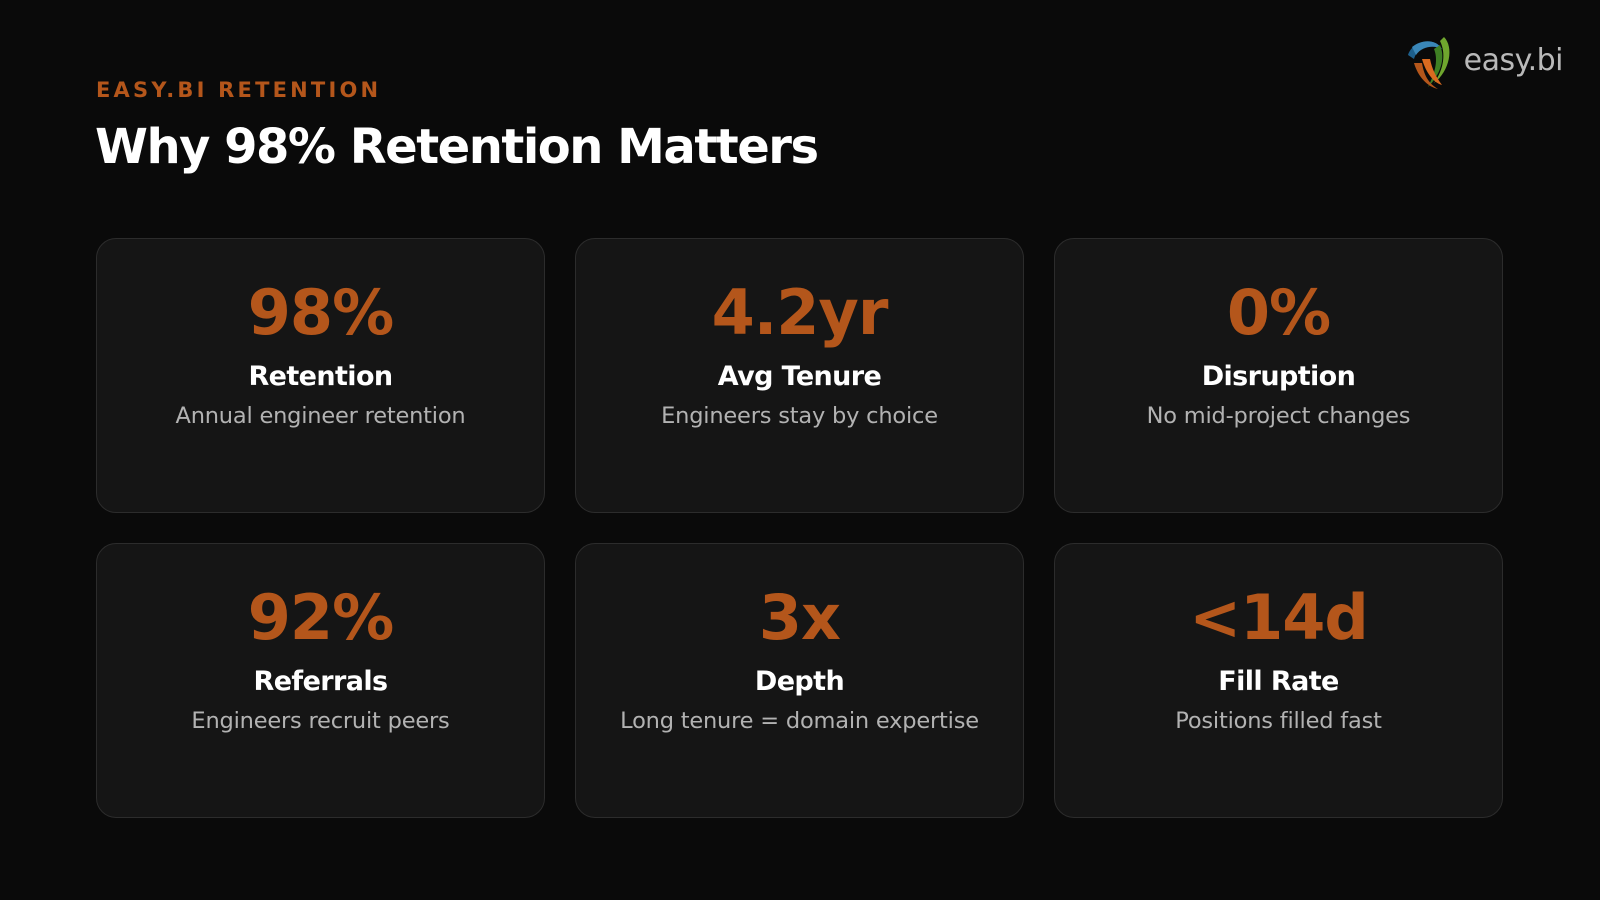 The image size is (1600, 900). I want to click on metric-card-fill-rate: <14d Fill Rate Positions filled fast, so click(1278, 680).